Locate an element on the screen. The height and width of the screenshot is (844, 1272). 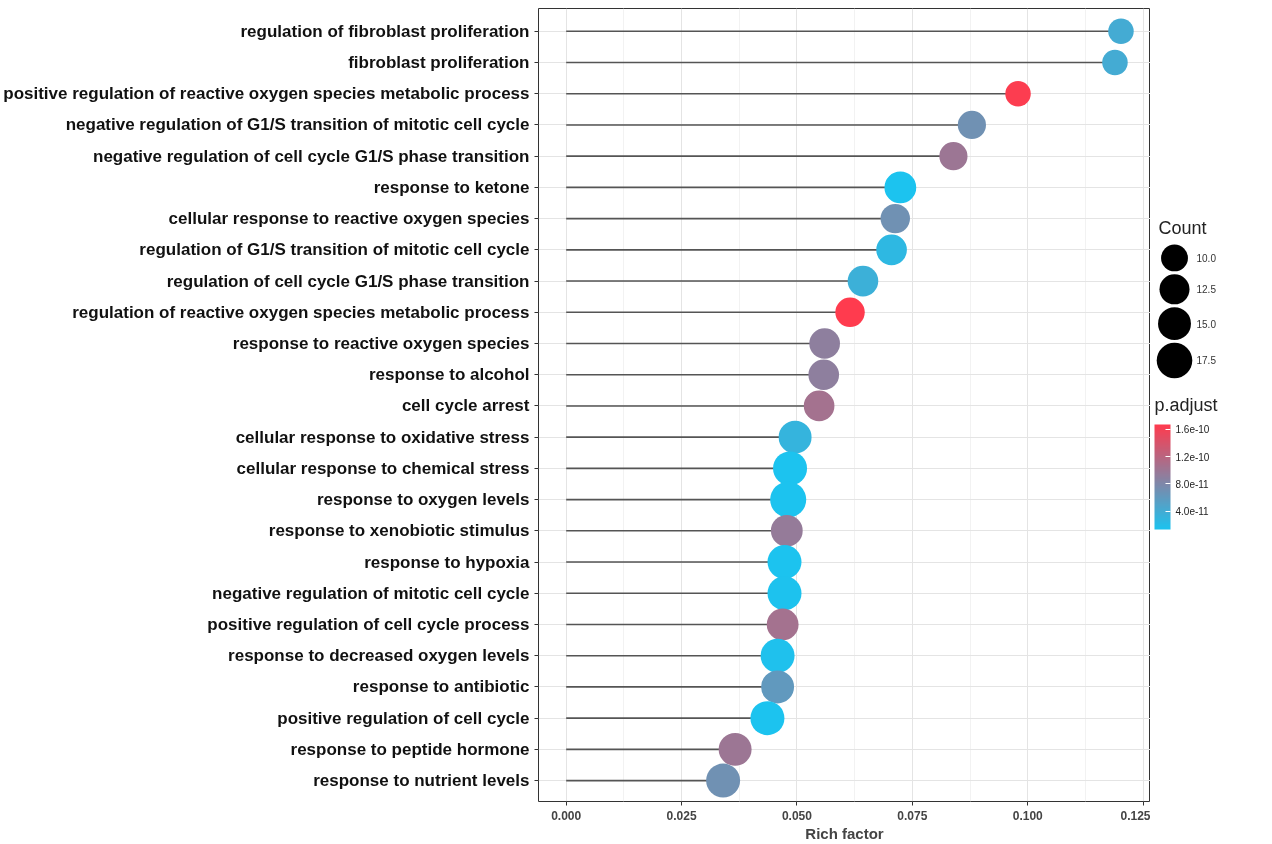
y-tick-label: response to decreased oxygen levels is located at coordinates (379, 656).